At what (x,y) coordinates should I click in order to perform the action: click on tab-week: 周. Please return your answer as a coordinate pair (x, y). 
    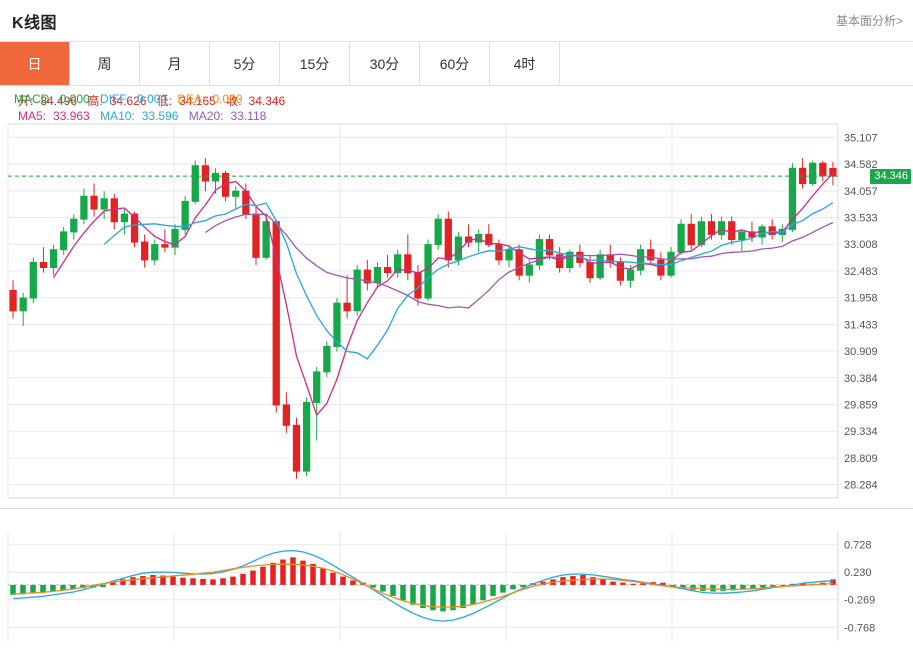
    Looking at the image, I should click on (105, 63).